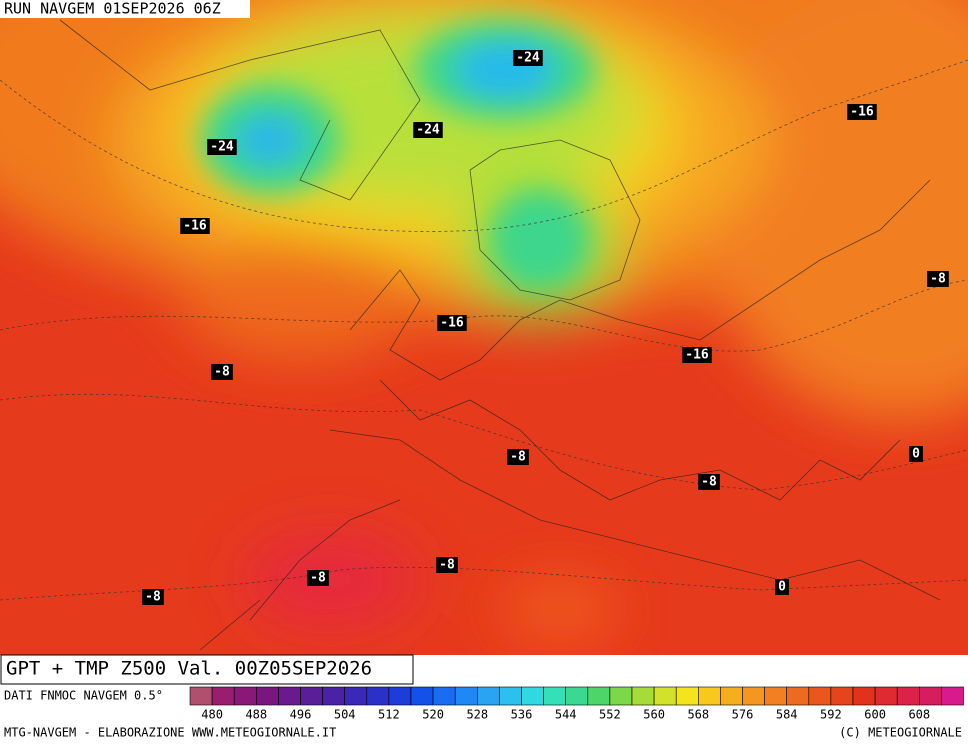 This screenshot has height=745, width=968. What do you see at coordinates (83, 696) in the screenshot?
I see `legend-source: DATI FNMOC NAVGEM 0.5°` at bounding box center [83, 696].